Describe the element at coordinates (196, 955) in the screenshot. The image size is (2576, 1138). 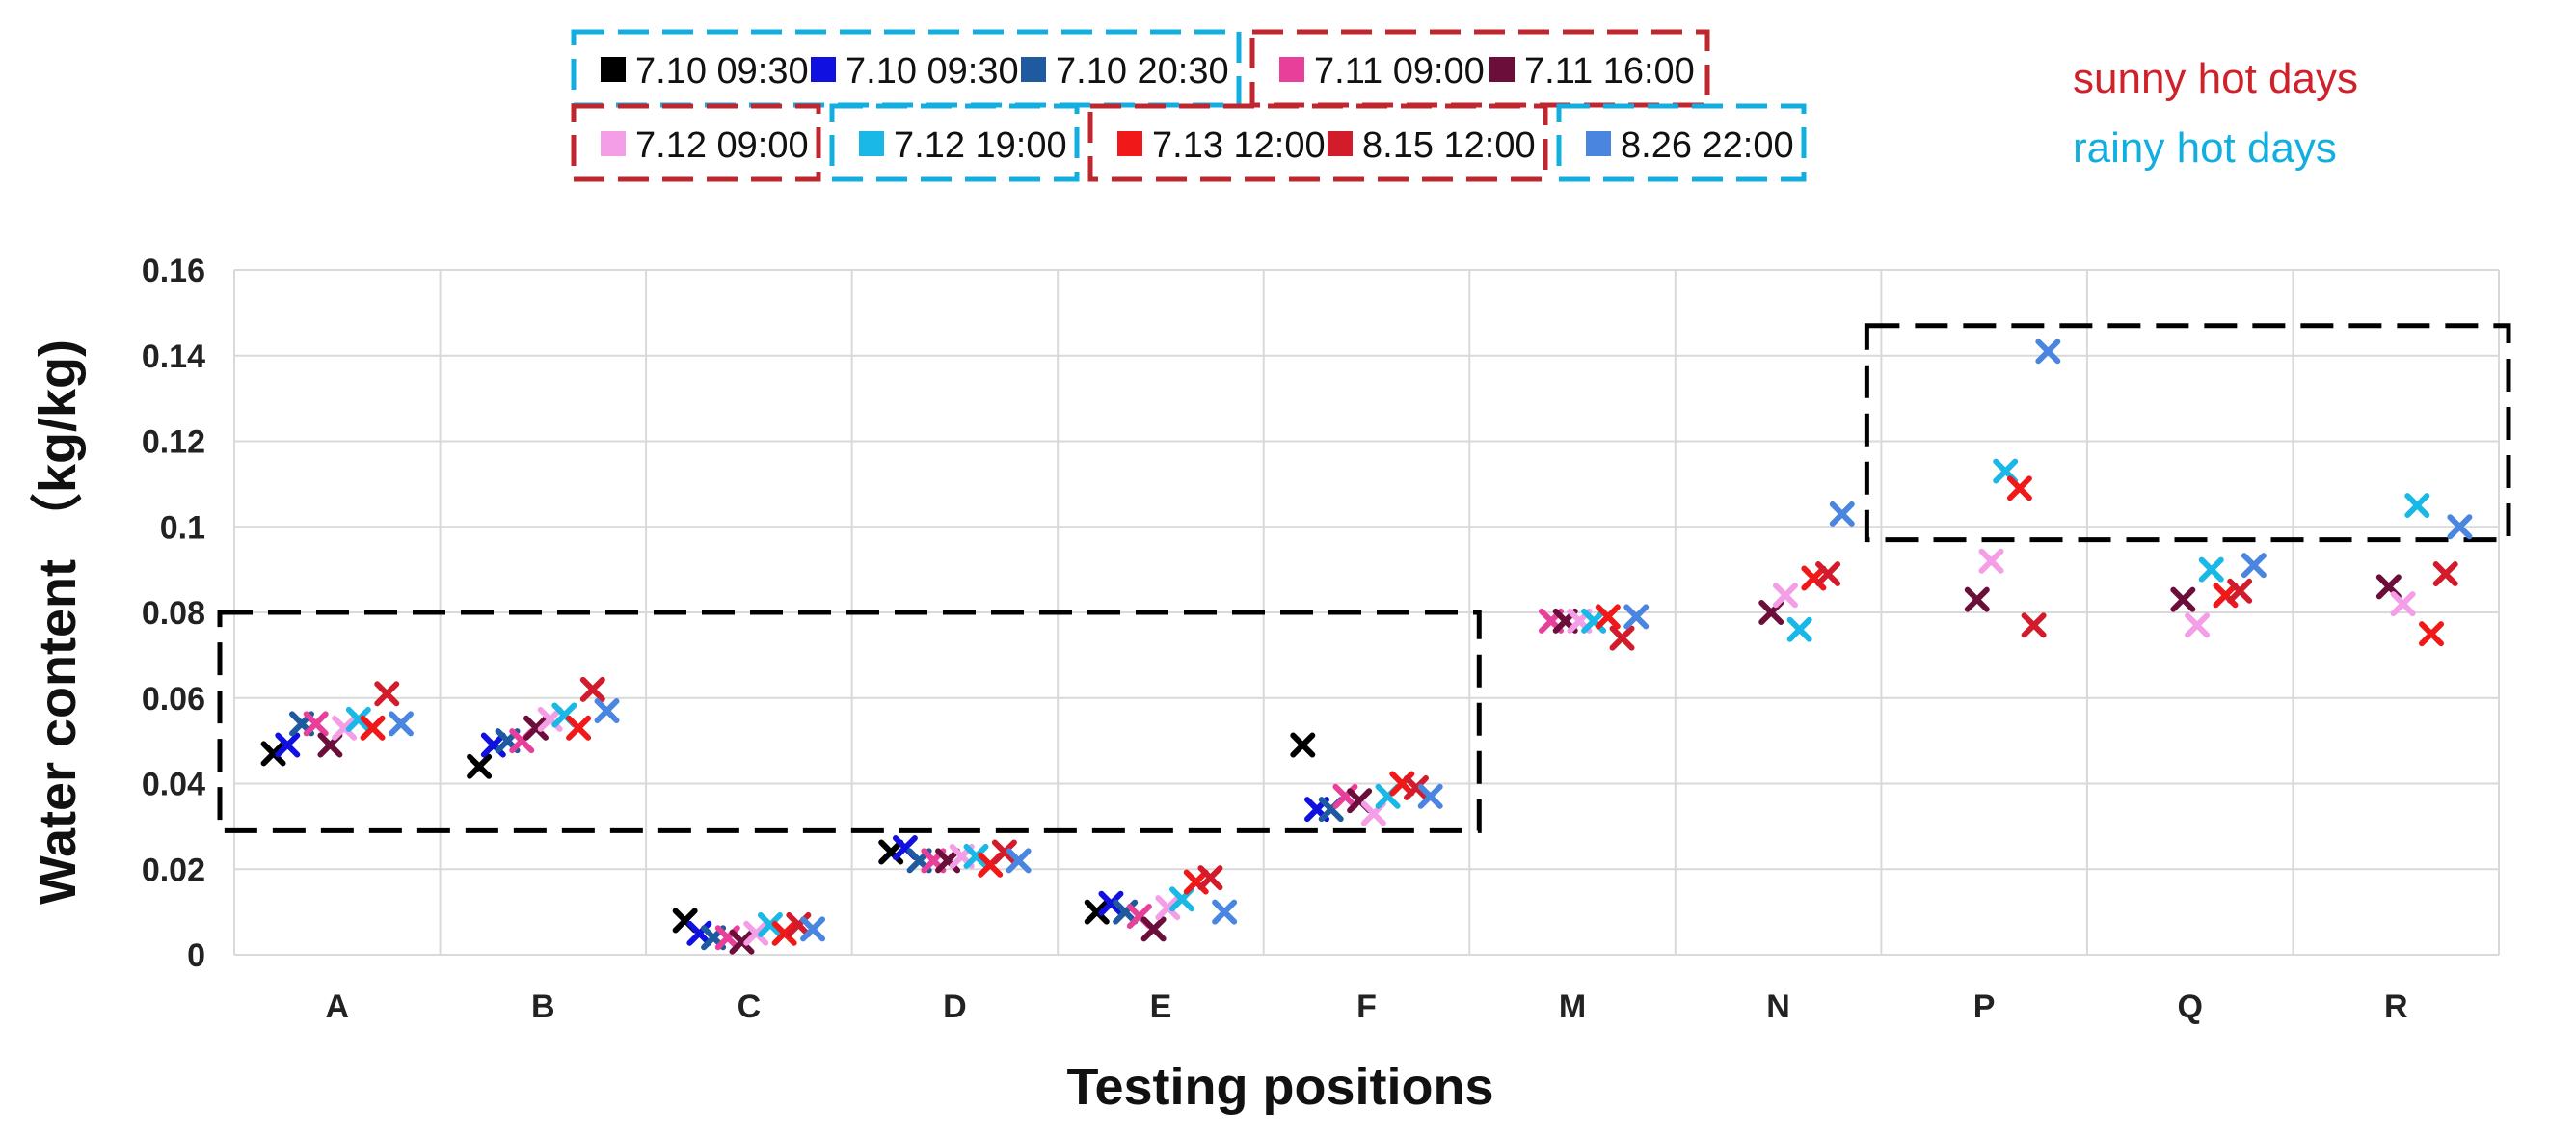
I see `y-tick-label: 0` at that location.